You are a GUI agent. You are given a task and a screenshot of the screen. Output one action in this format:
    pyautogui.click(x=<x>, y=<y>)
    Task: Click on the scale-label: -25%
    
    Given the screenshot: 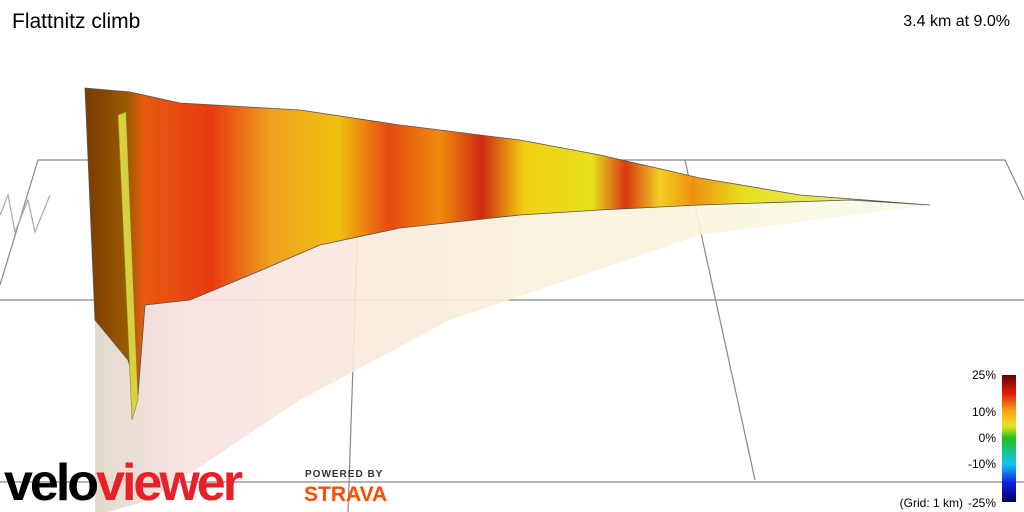 What is the action you would take?
    pyautogui.click(x=982, y=503)
    